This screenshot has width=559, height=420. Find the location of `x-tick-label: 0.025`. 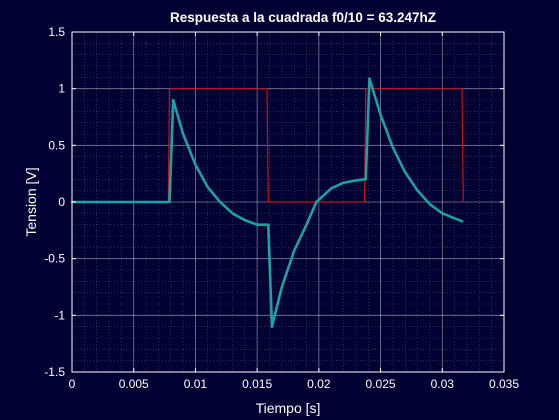

x-tick-label: 0.025 is located at coordinates (381, 384).